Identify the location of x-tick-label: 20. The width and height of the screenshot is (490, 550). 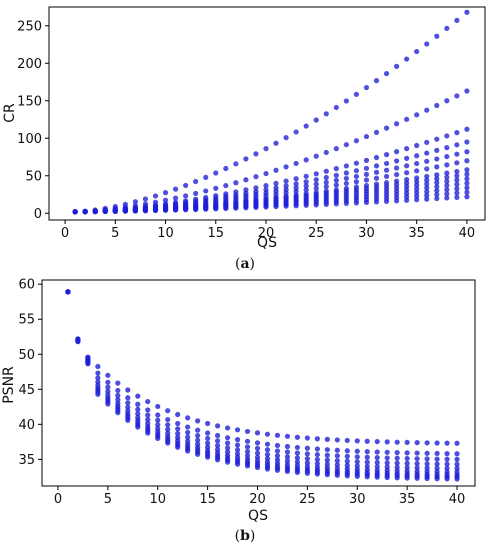
(266, 233).